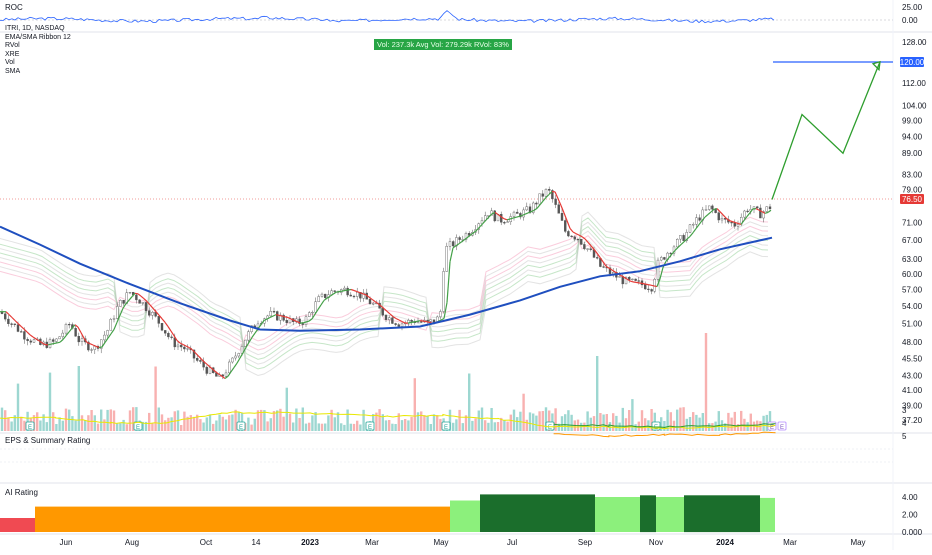 The height and width of the screenshot is (555, 932). Describe the element at coordinates (38, 46) in the screenshot. I see `indicator-legend-item: RVol` at that location.